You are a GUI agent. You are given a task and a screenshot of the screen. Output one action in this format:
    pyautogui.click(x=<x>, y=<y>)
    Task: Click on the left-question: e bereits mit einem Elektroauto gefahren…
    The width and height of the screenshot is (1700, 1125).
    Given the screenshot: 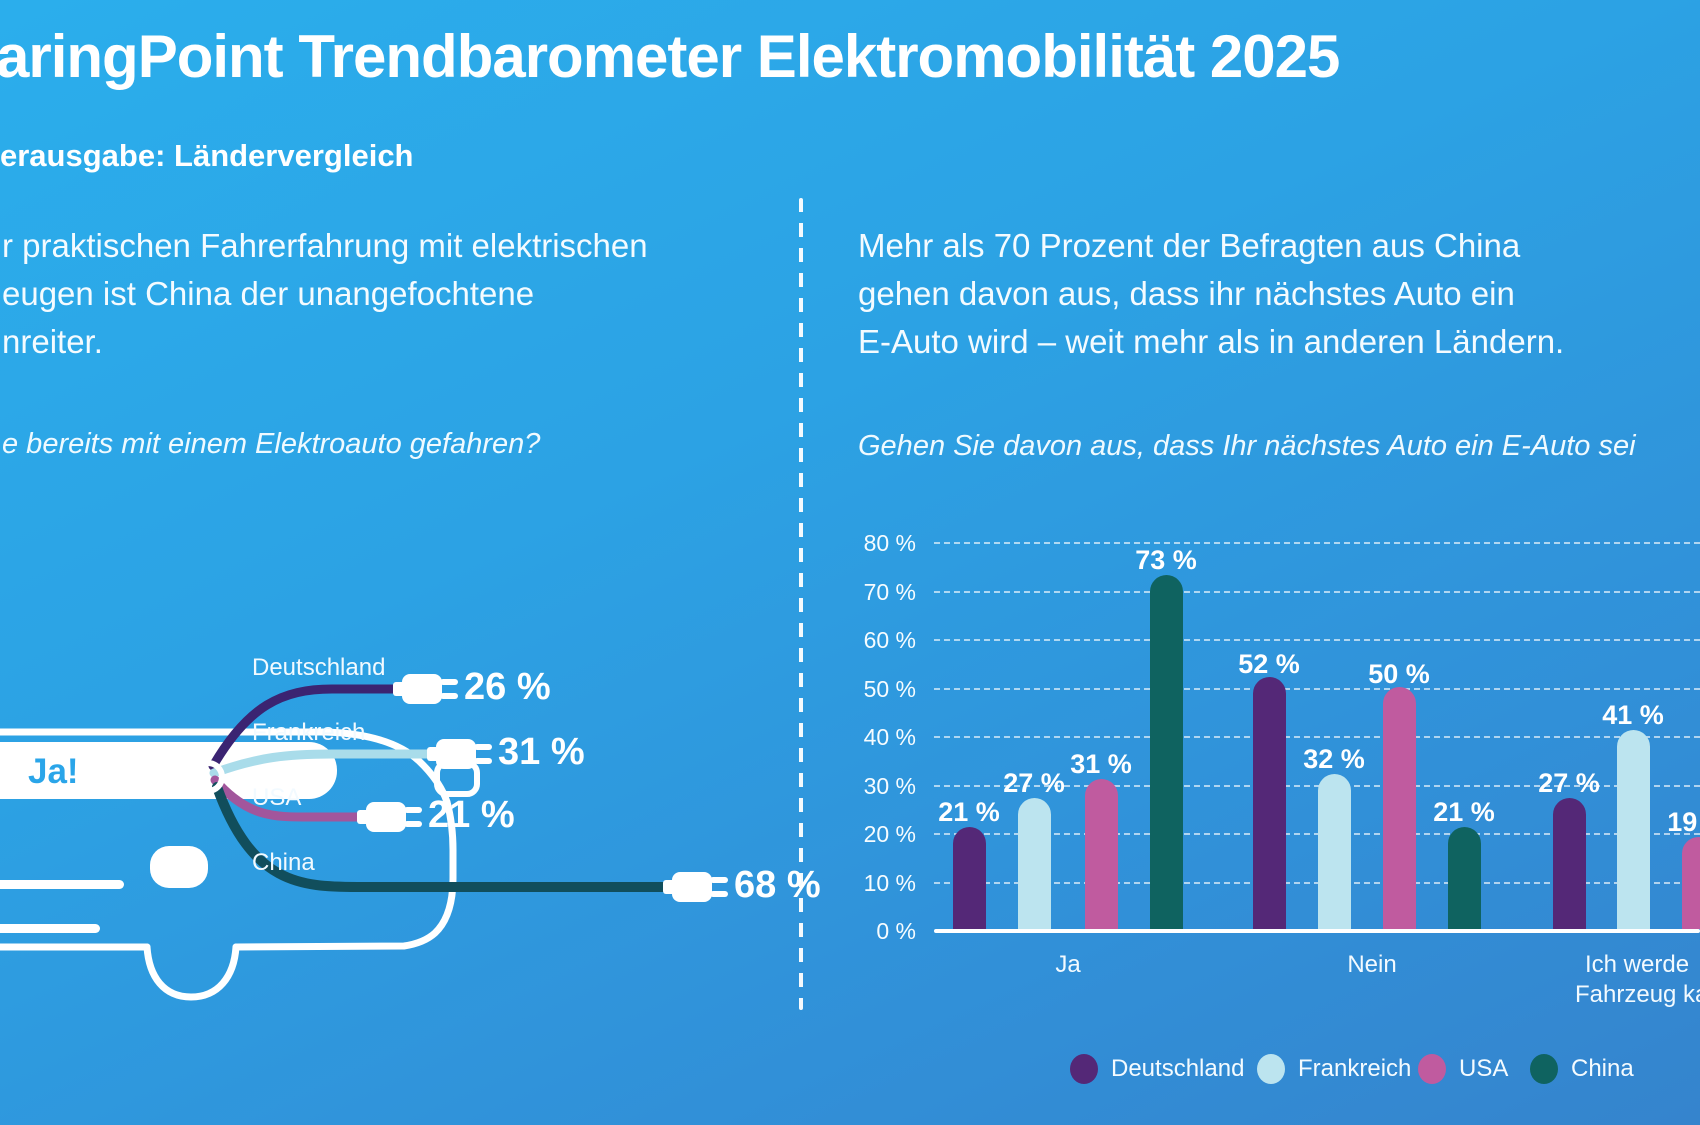 What is the action you would take?
    pyautogui.click(x=271, y=444)
    